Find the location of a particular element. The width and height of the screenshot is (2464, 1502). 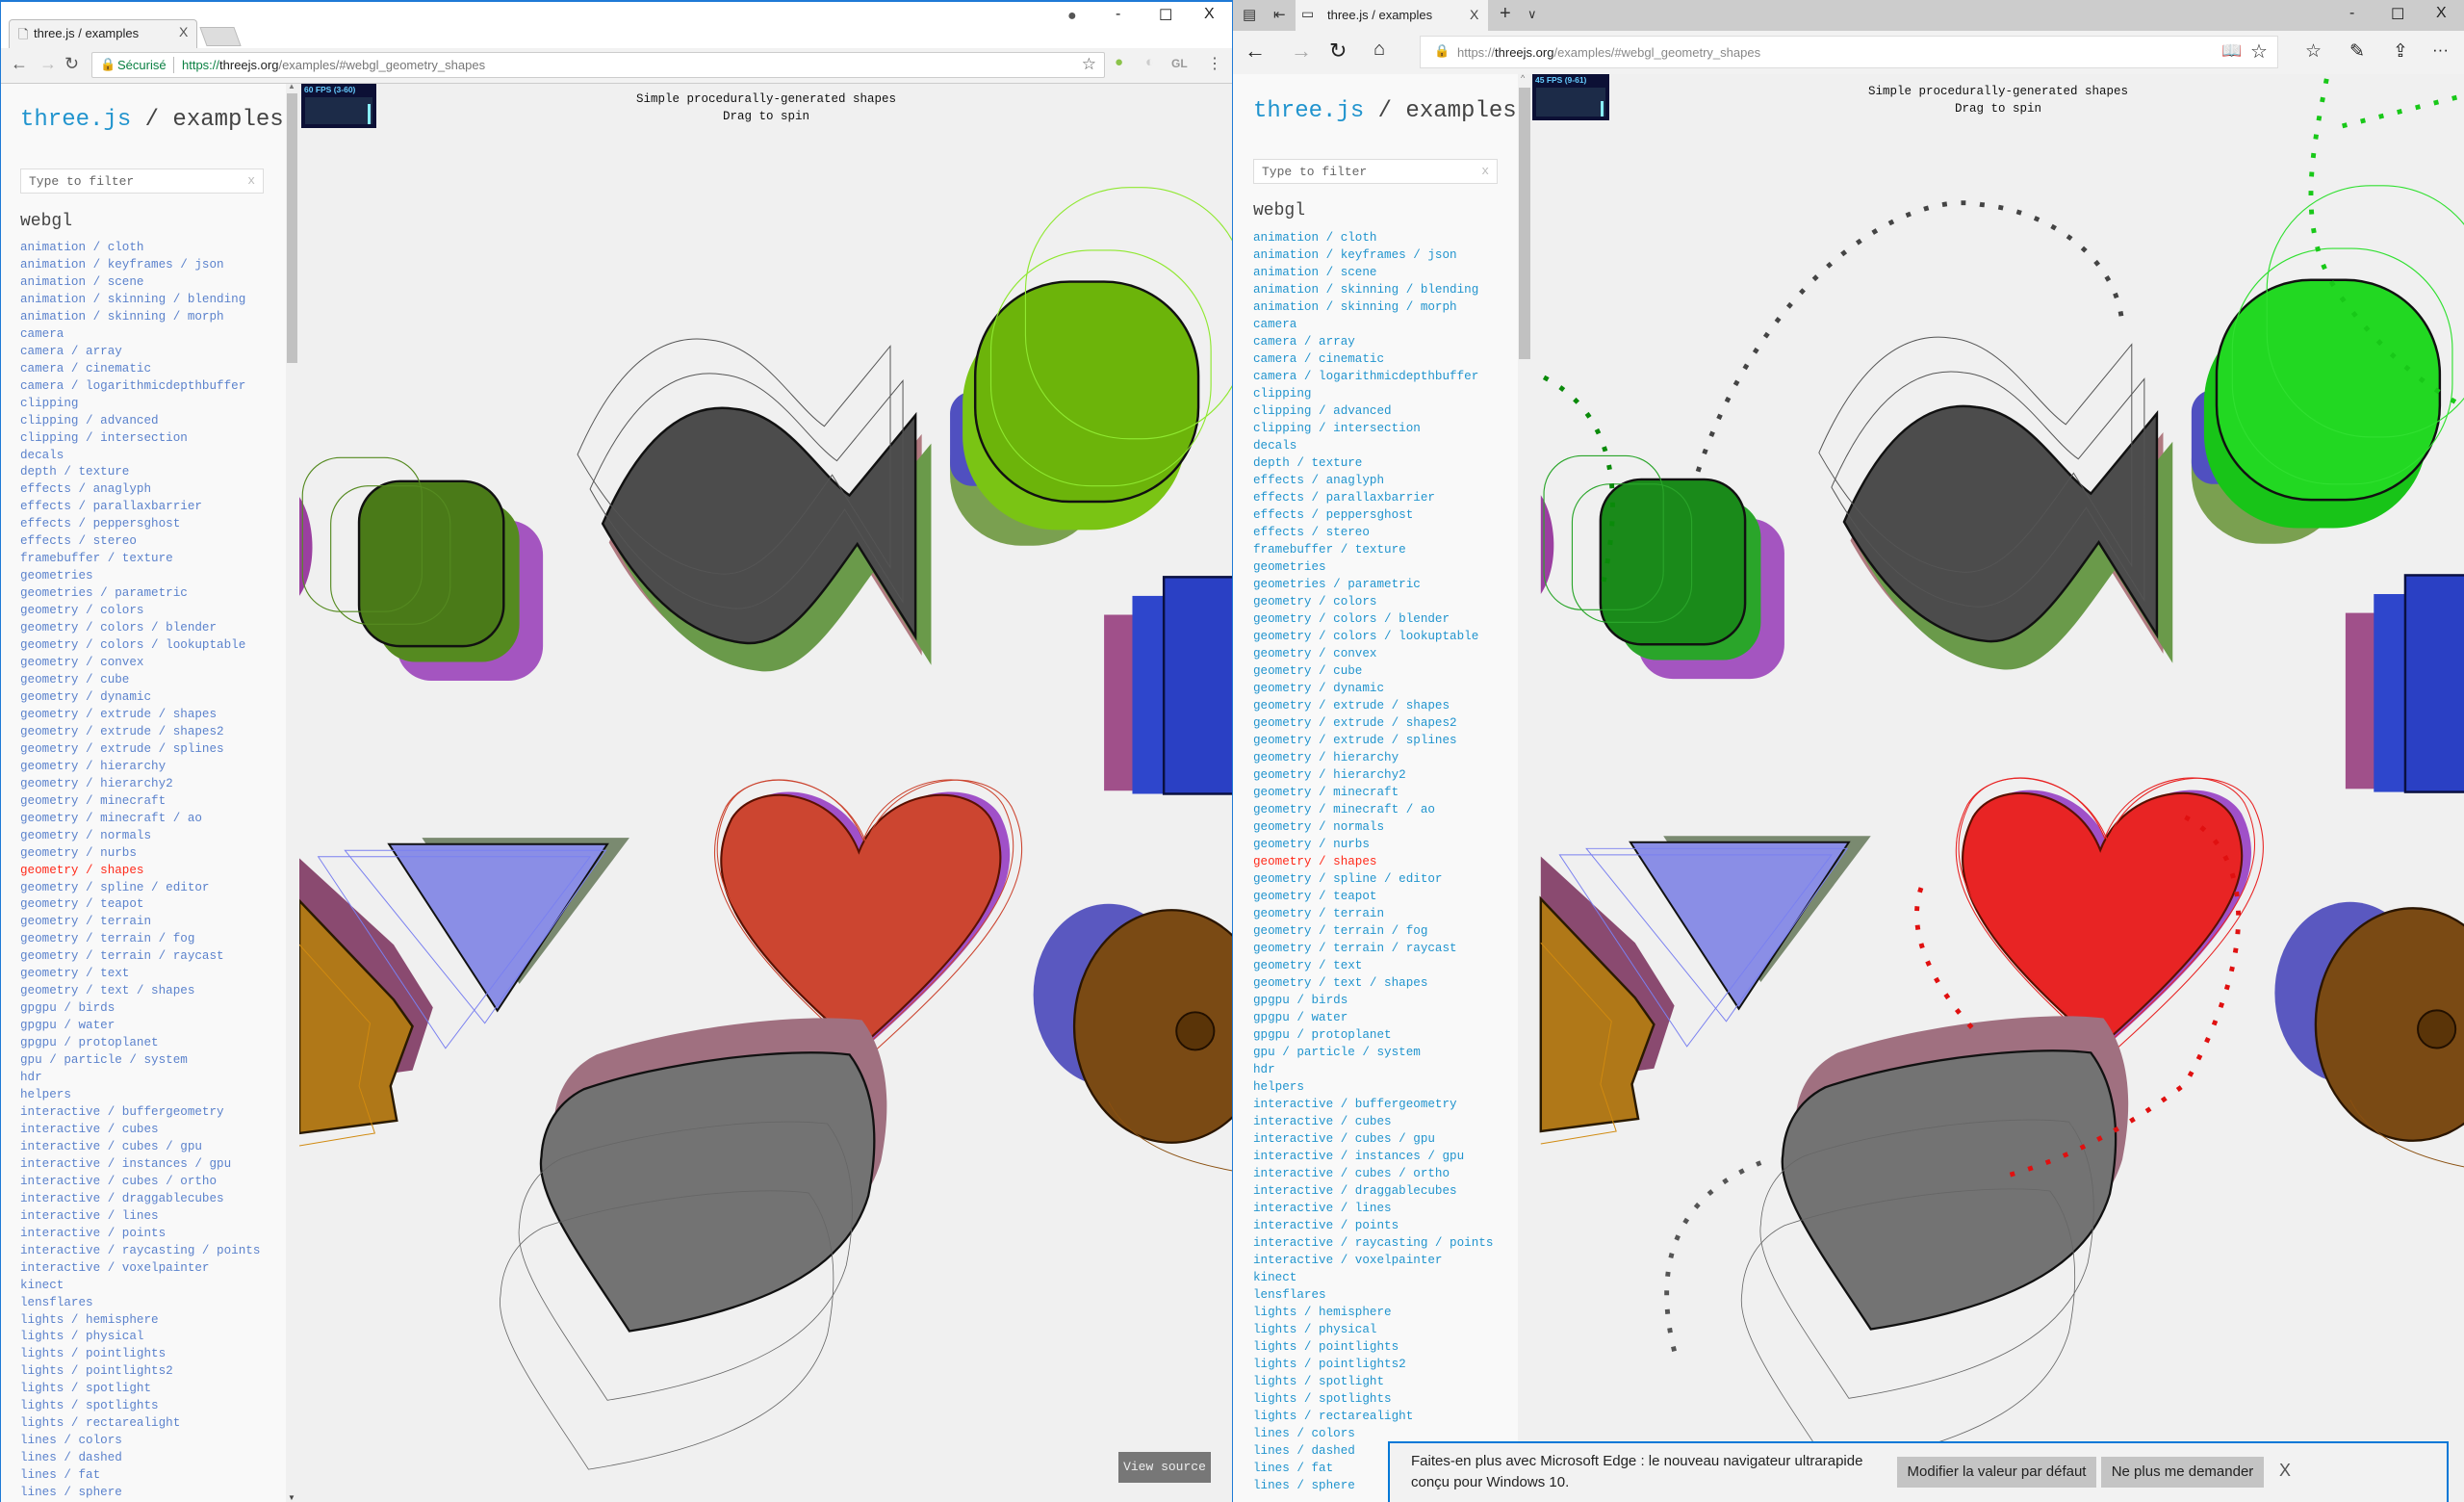

example-link: interactive / buffergeometry is located at coordinates (122, 1112).